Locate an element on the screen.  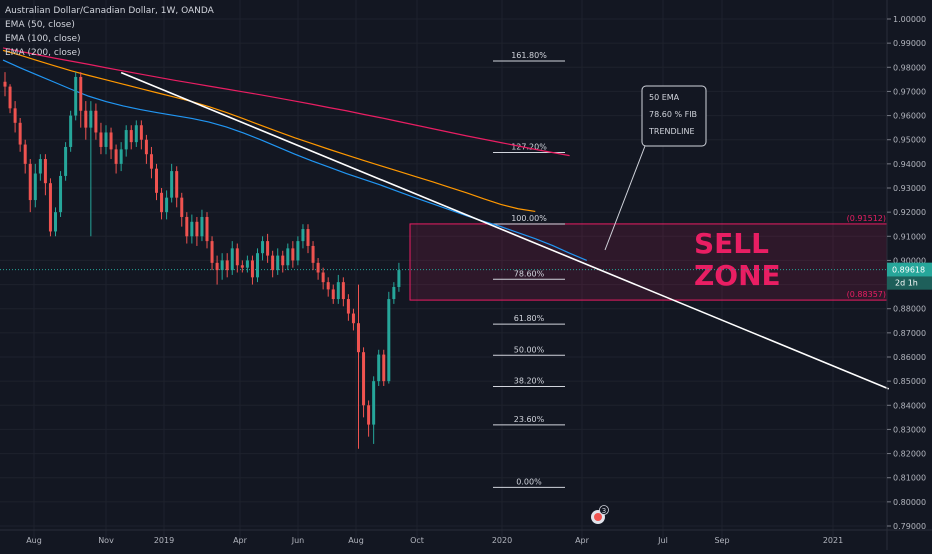
badge-count-circle is located at coordinates (604, 510).